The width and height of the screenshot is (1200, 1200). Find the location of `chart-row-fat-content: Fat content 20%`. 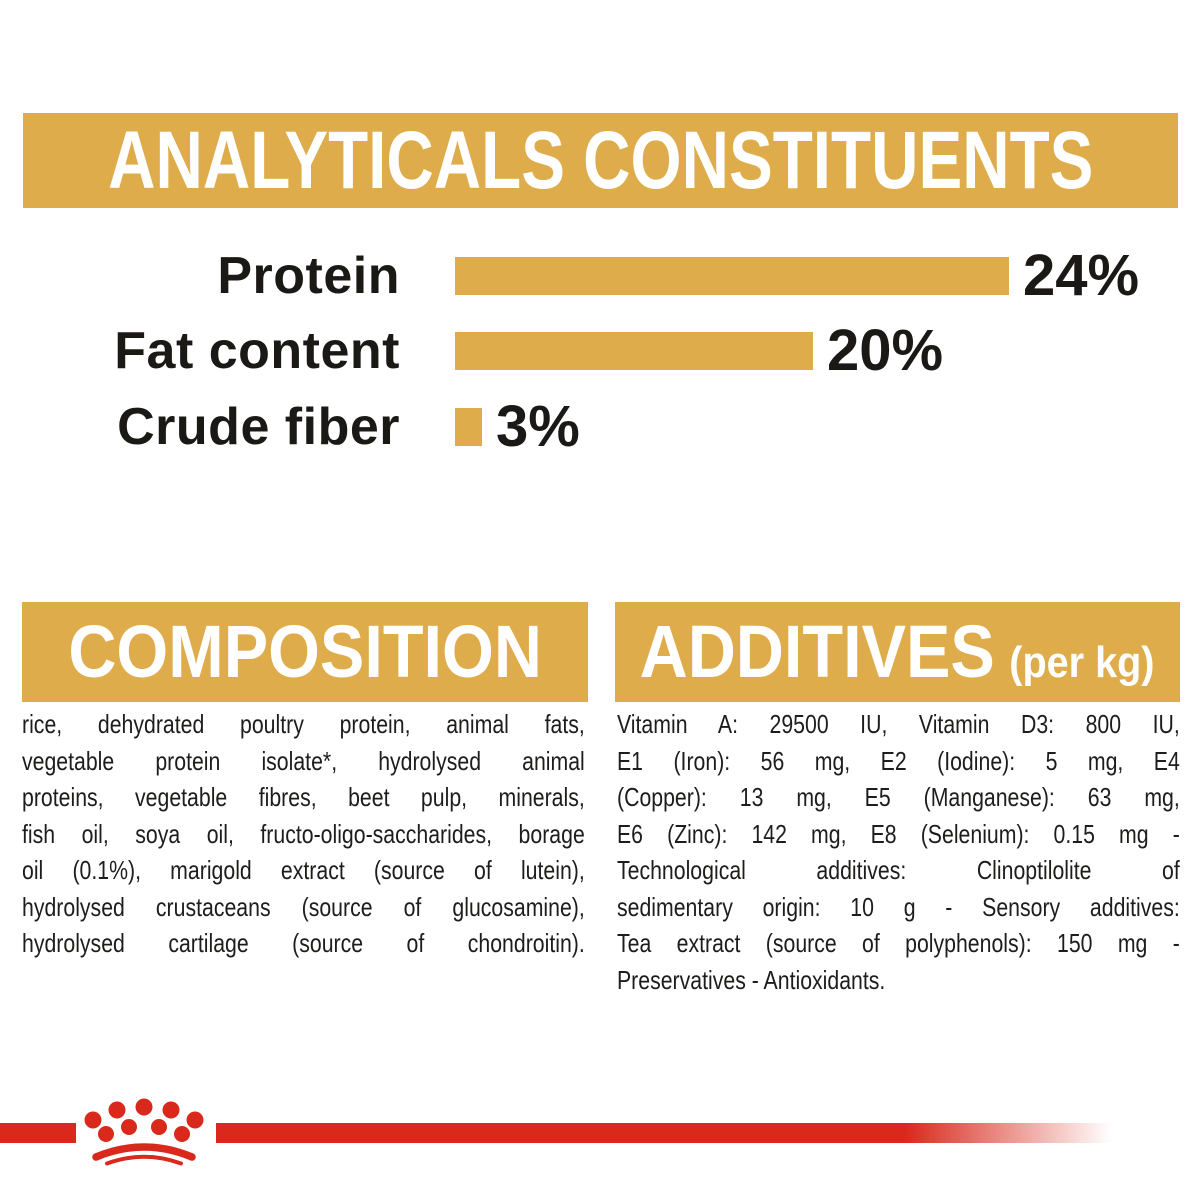

chart-row-fat-content: Fat content 20% is located at coordinates (600, 350).